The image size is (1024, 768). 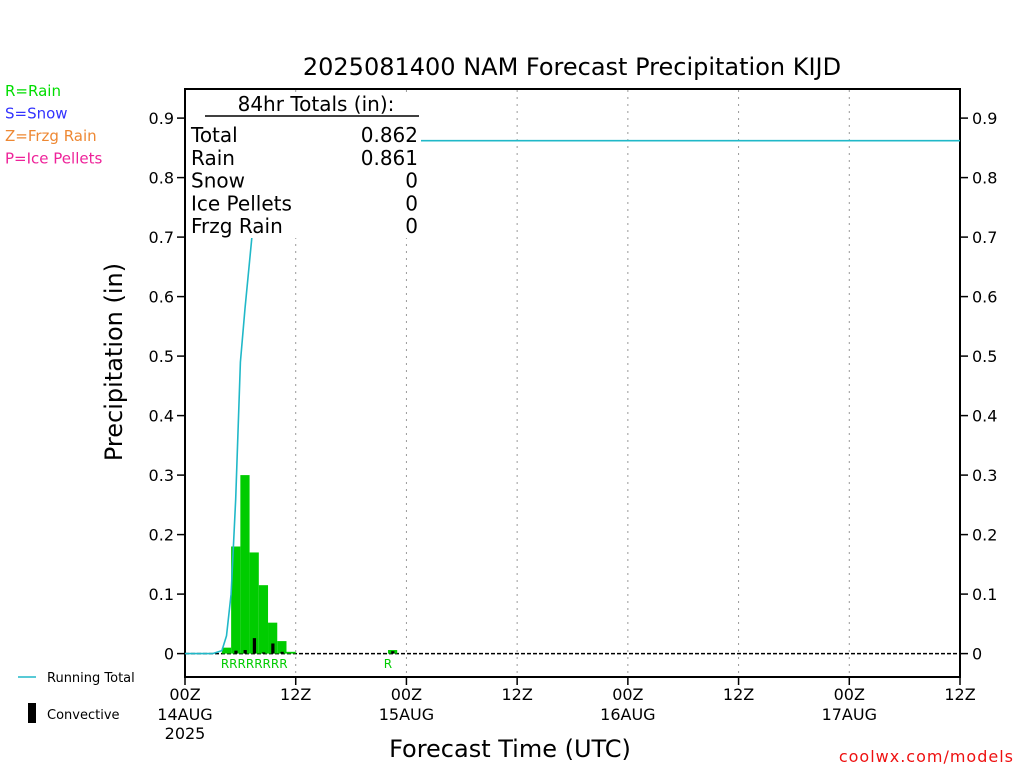 What do you see at coordinates (241, 203) in the screenshot?
I see `totals-row-label-3: Ice Pellets` at bounding box center [241, 203].